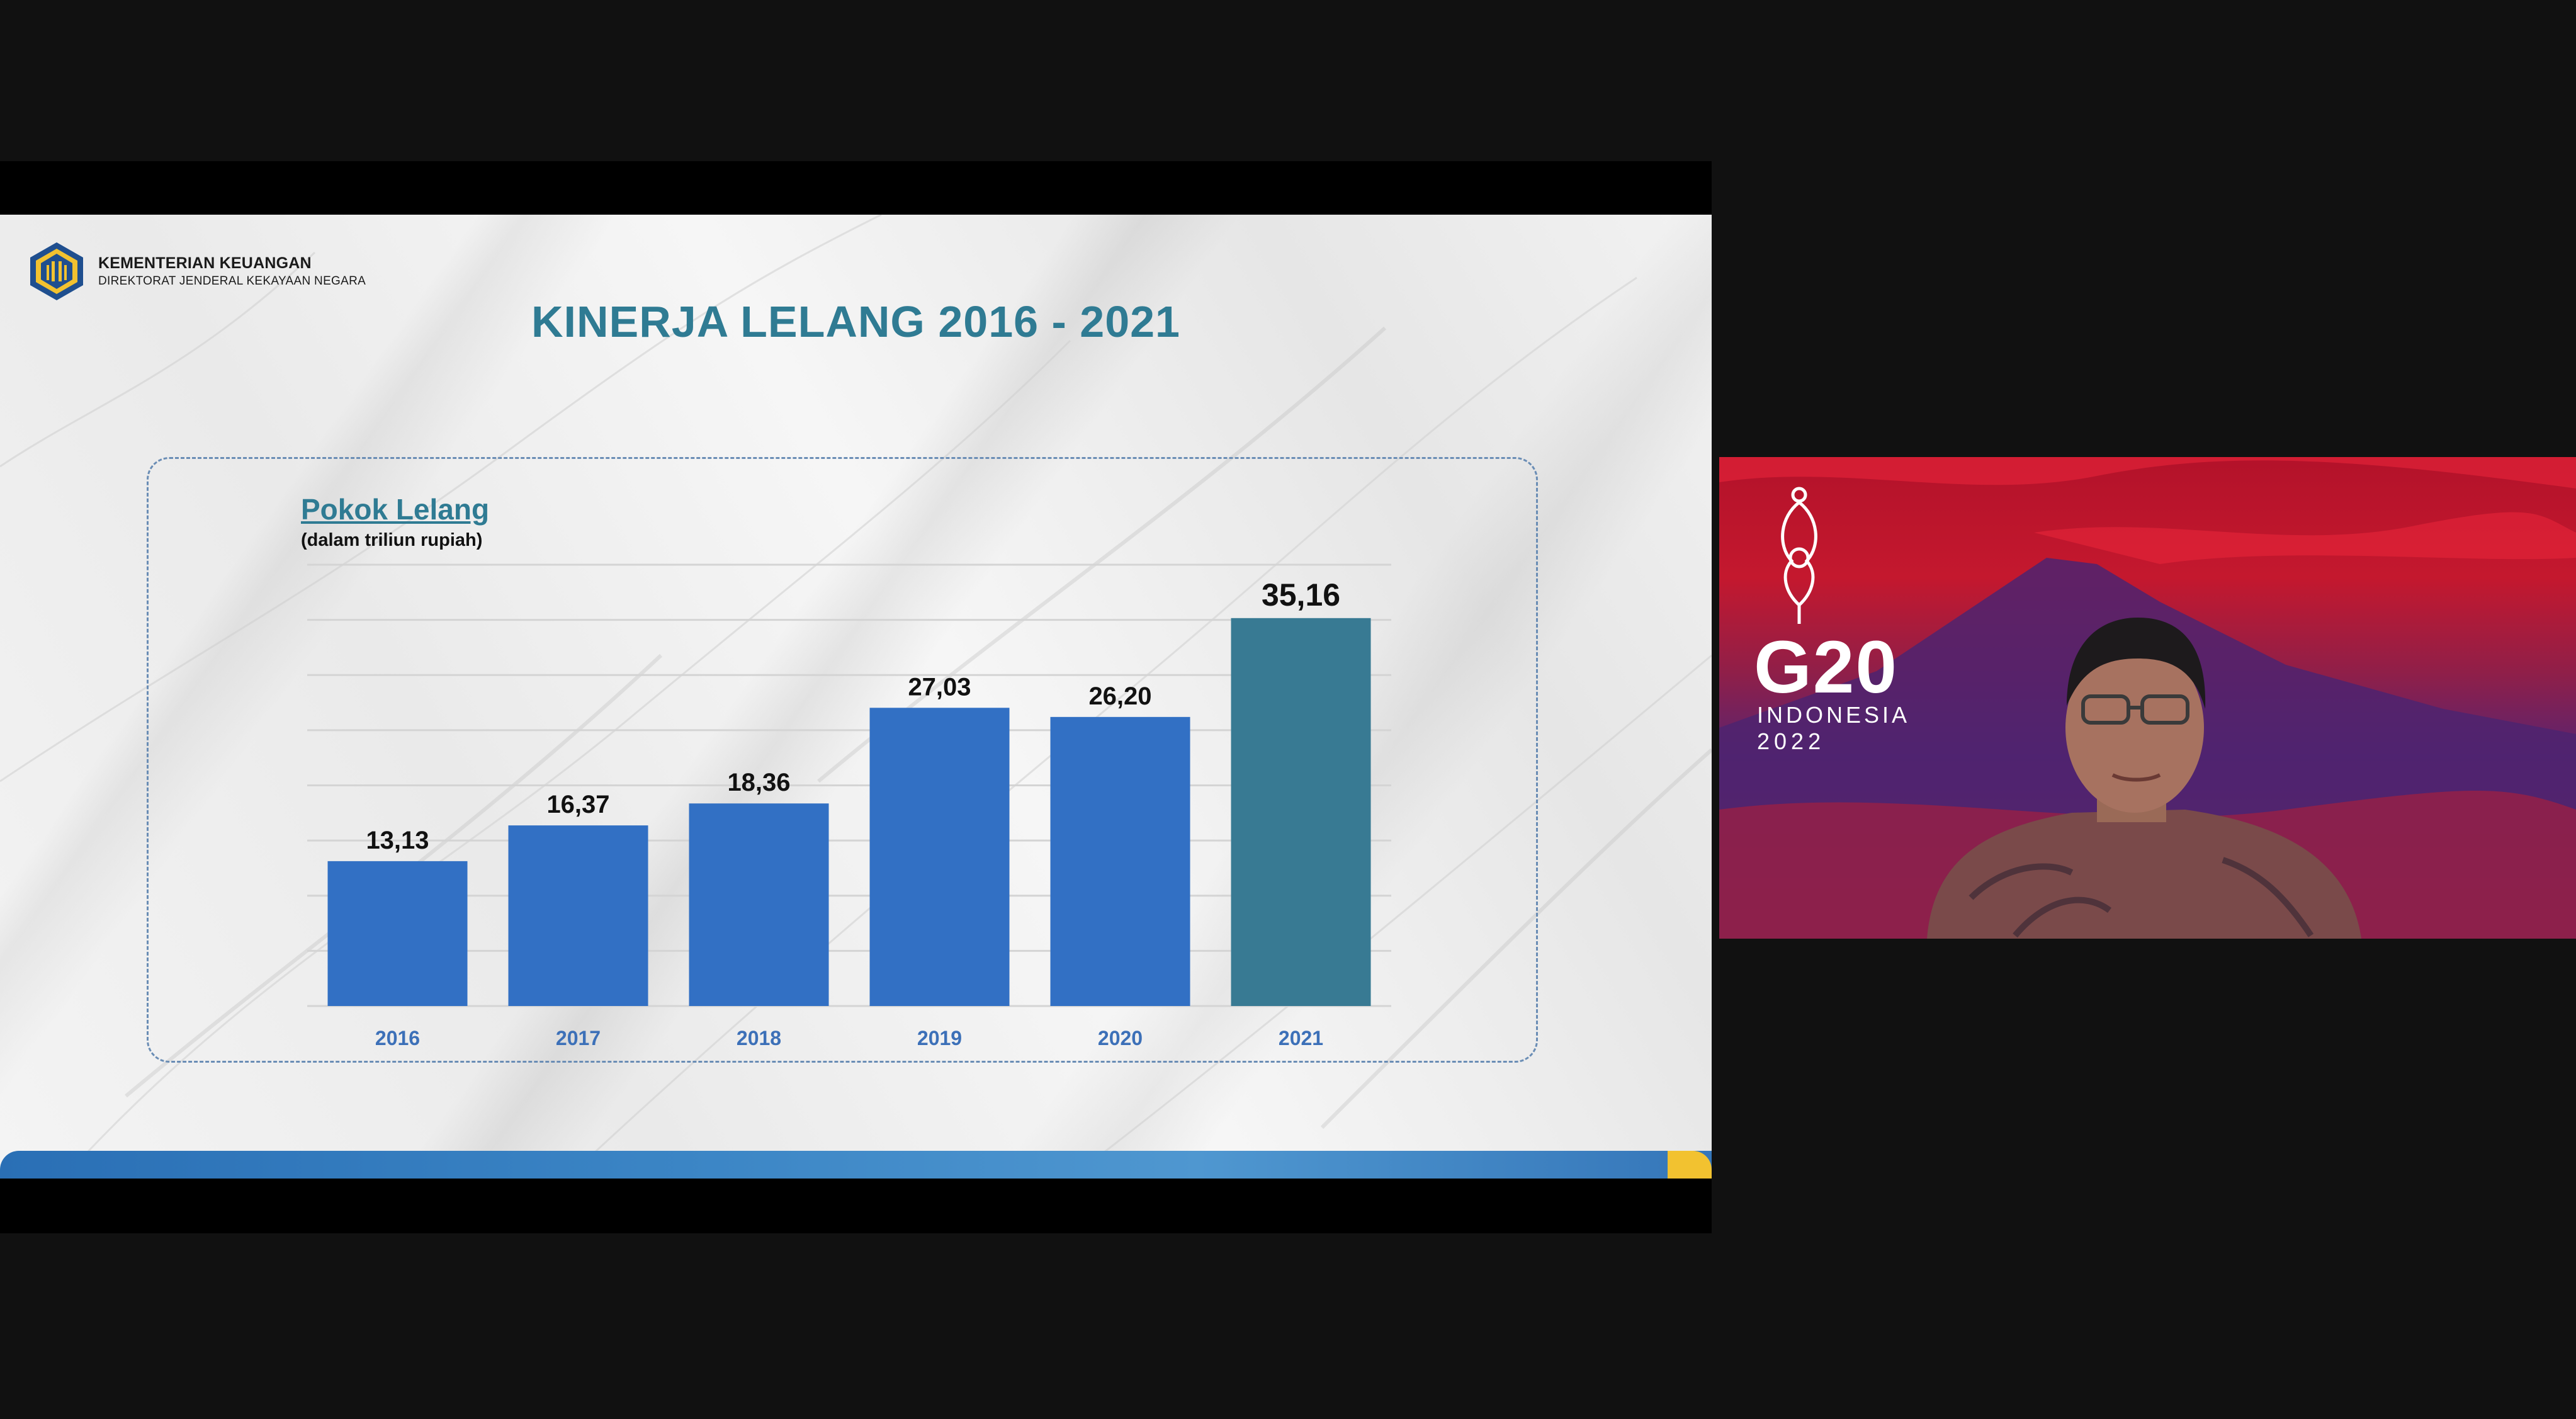 The height and width of the screenshot is (1419, 2576). I want to click on x-tick-2019: 2019, so click(939, 1038).